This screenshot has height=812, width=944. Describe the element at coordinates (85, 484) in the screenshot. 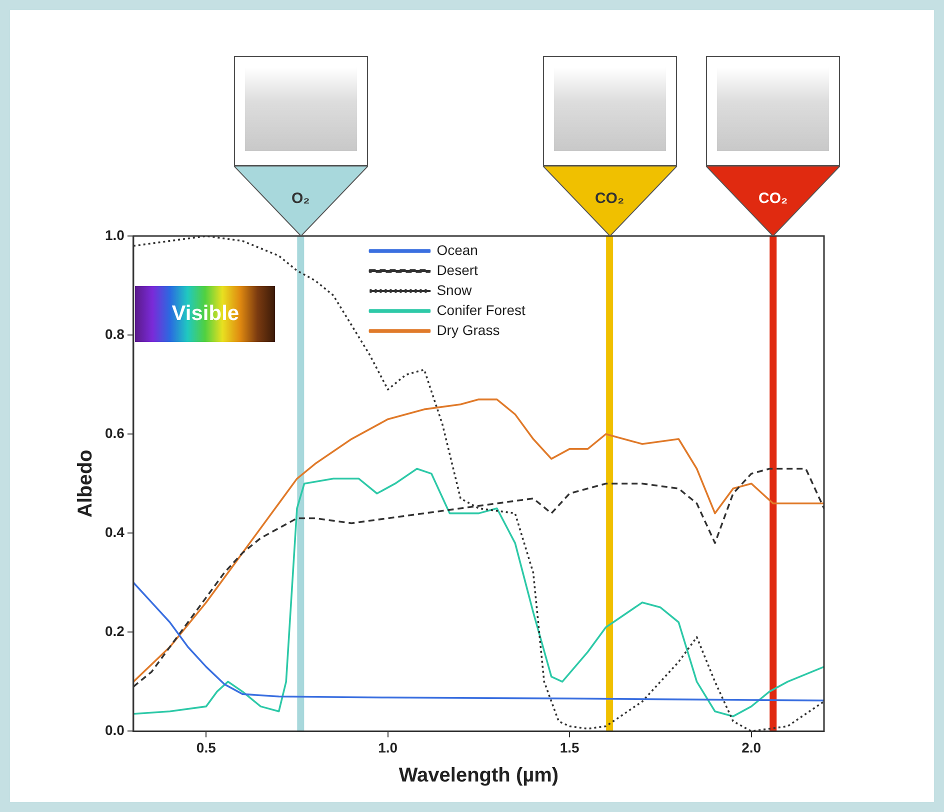

I see `y-axis-title: Albedo` at that location.